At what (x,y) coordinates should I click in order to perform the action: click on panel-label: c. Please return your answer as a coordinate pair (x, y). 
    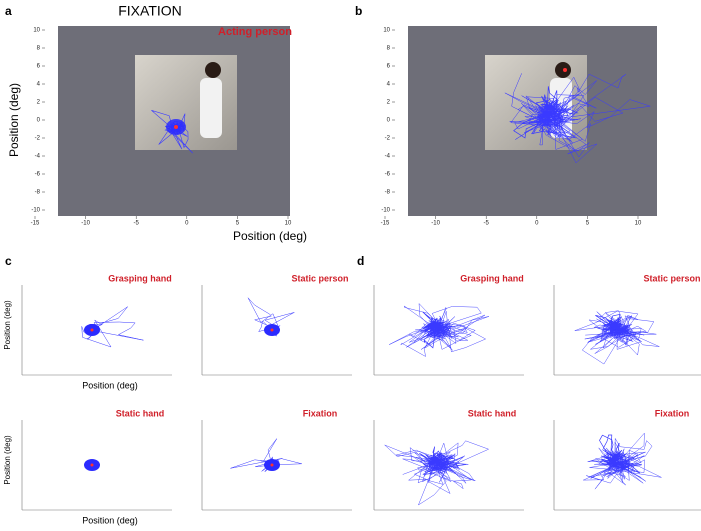
    Looking at the image, I should click on (8, 261).